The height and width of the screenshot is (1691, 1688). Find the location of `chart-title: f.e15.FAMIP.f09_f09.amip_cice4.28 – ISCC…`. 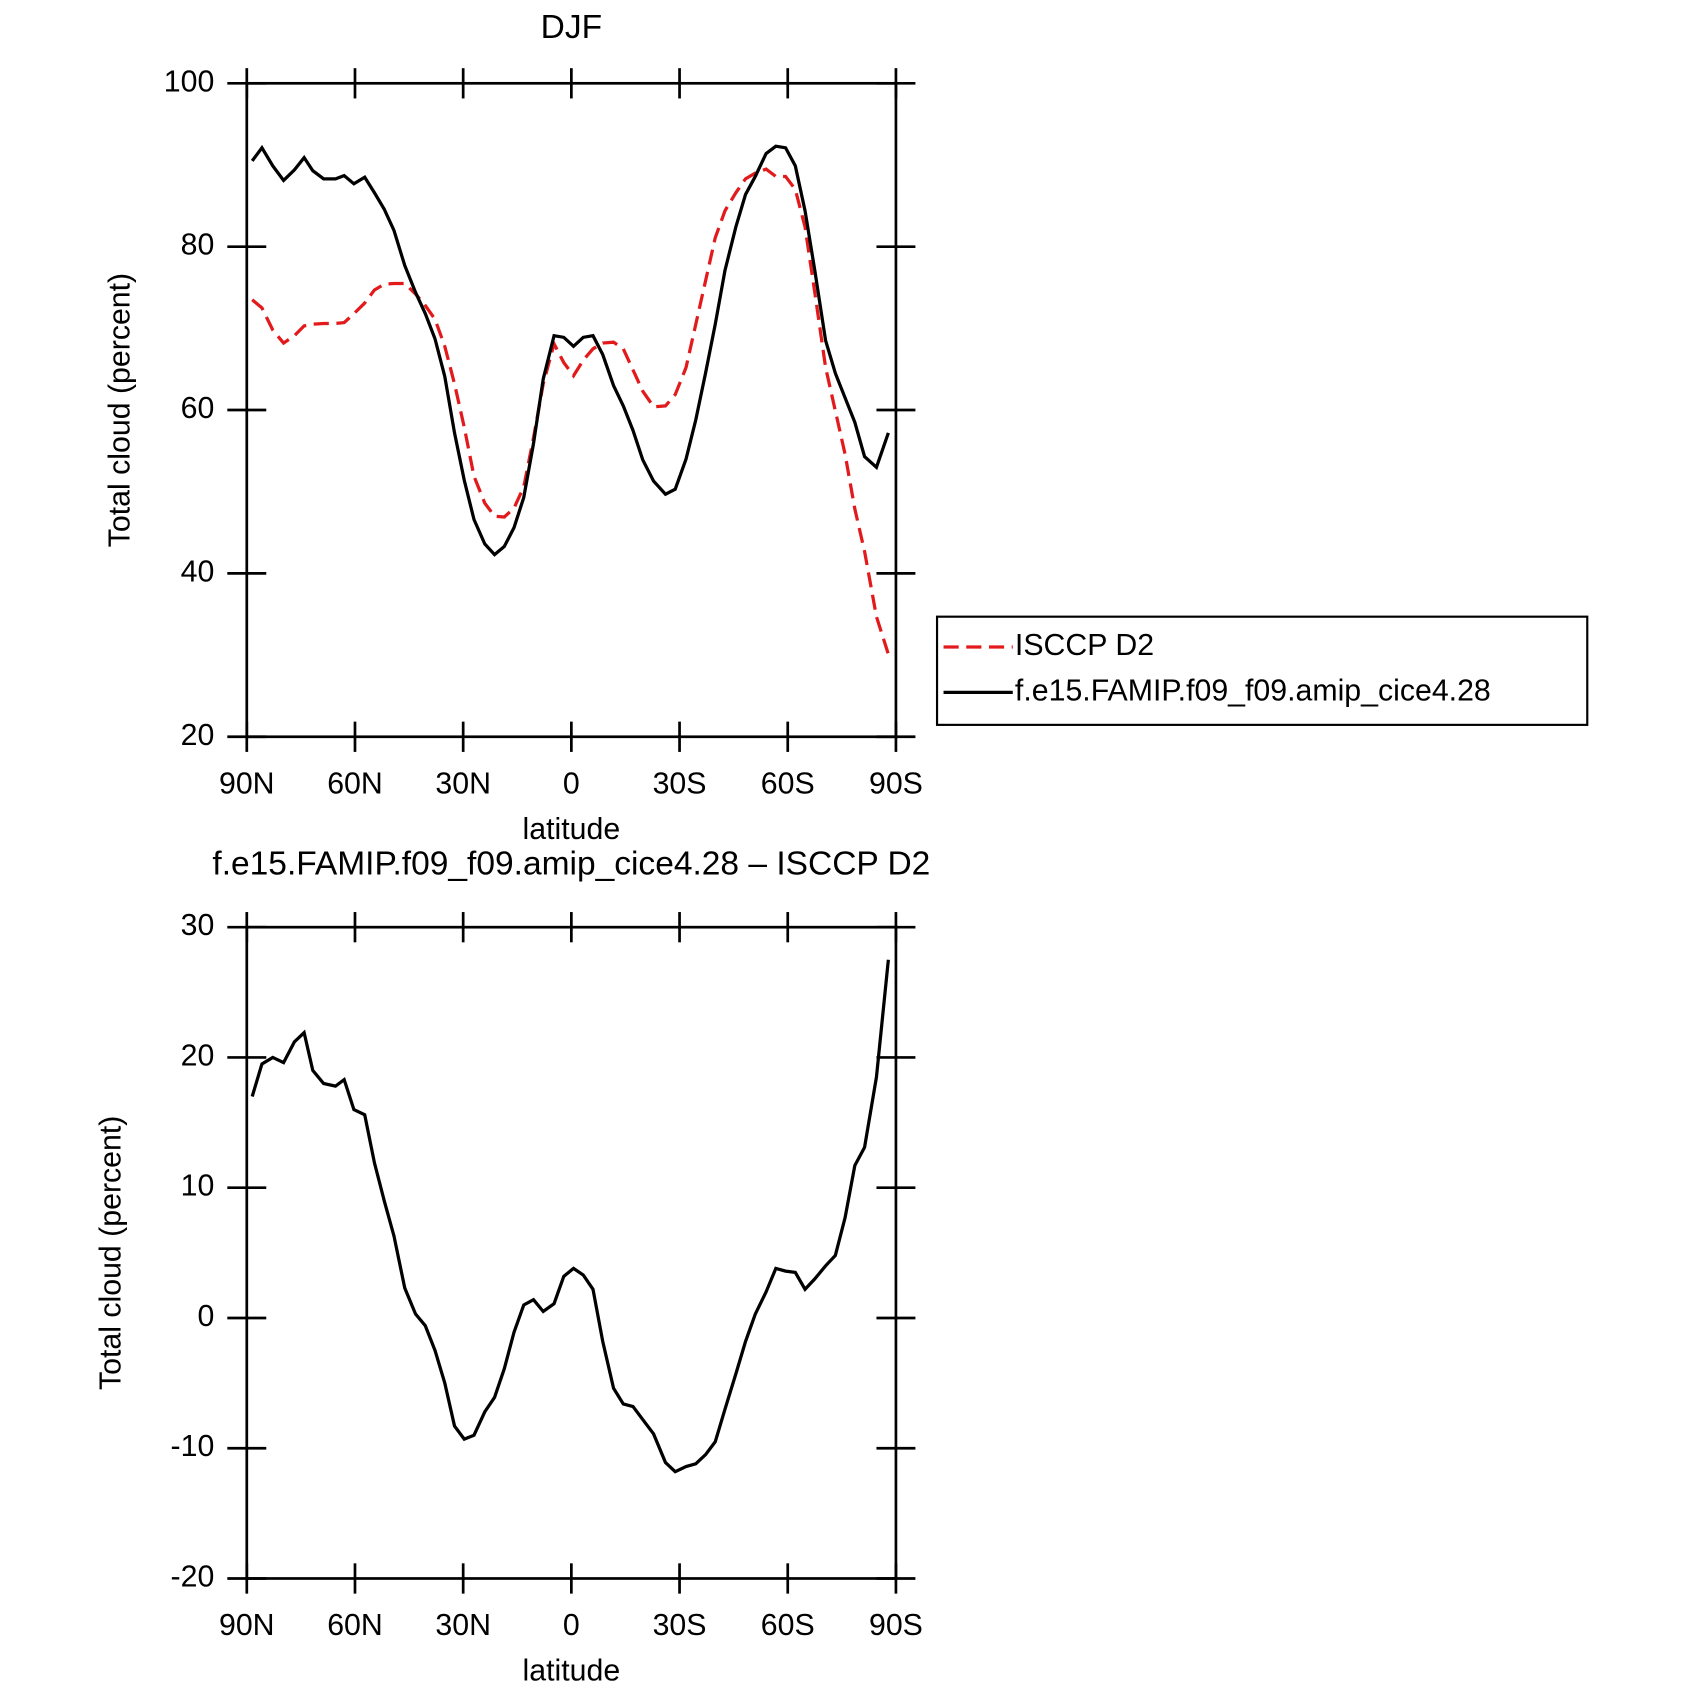

chart-title: f.e15.FAMIP.f09_f09.amip_cice4.28 – ISCC… is located at coordinates (571, 863).